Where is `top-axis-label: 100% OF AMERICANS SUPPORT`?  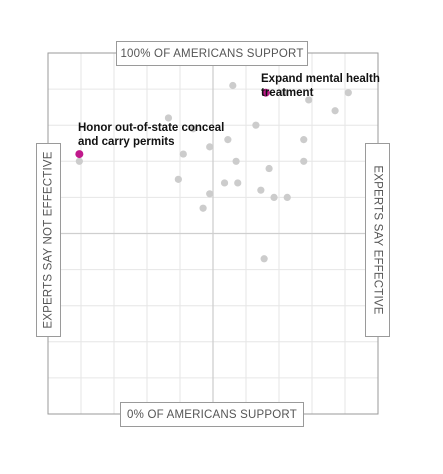 top-axis-label: 100% OF AMERICANS SUPPORT is located at coordinates (212, 53).